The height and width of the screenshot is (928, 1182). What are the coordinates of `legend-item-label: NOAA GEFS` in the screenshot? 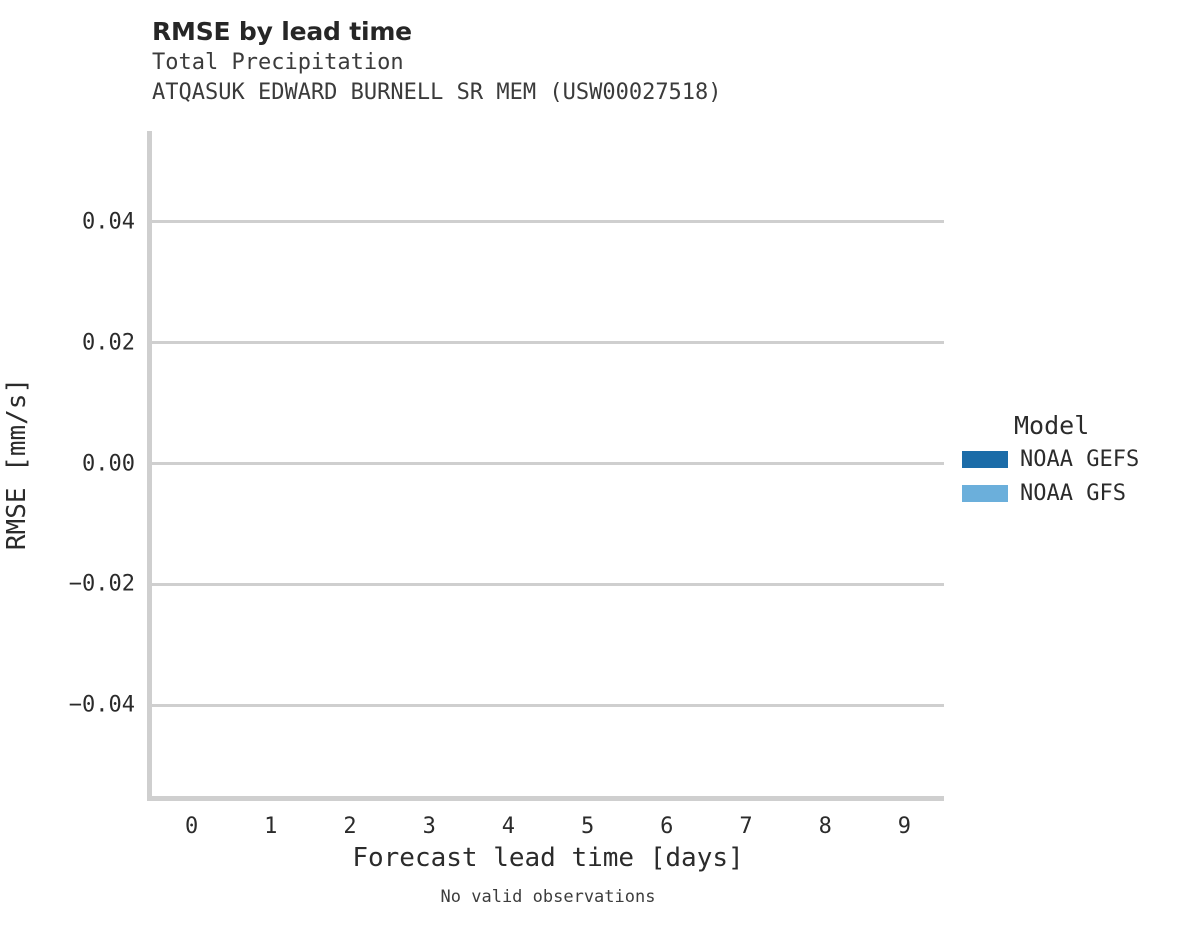 It's located at (1080, 459).